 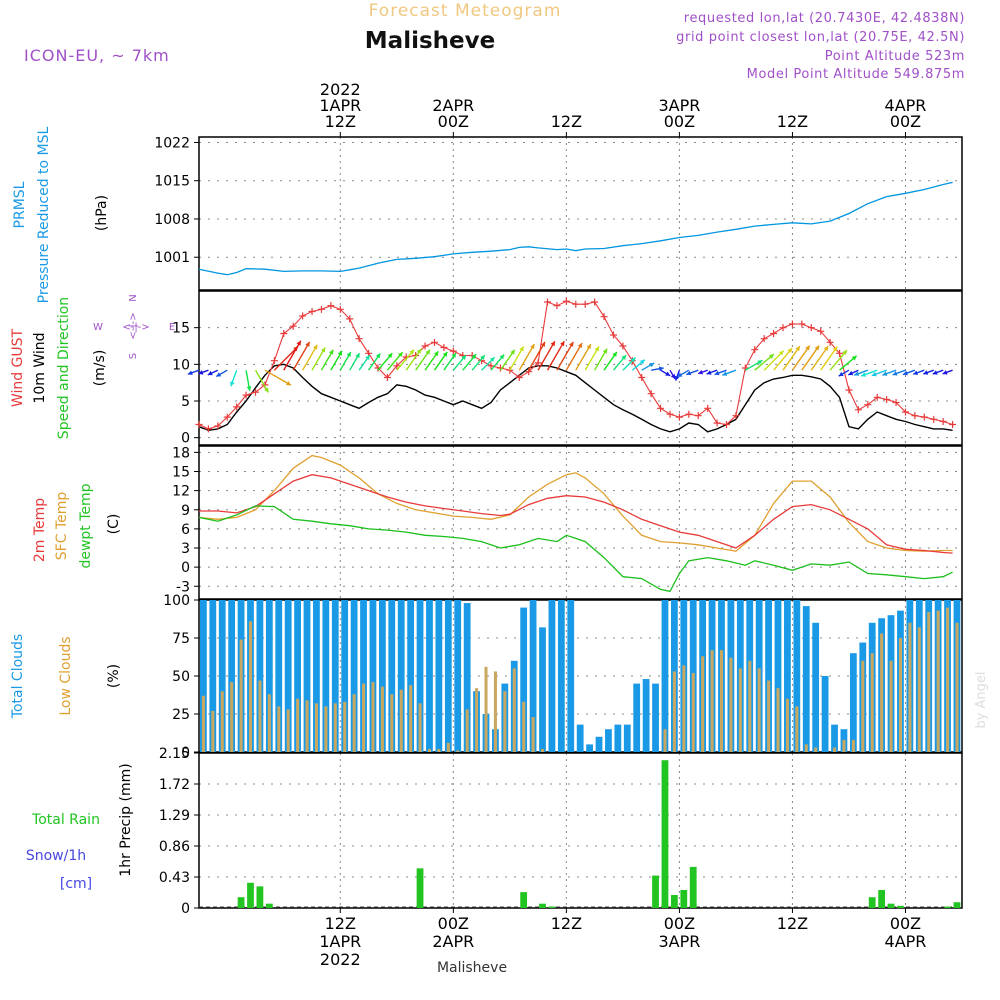 I want to click on speed-direction-label: Speed and Direction, so click(x=64, y=368).